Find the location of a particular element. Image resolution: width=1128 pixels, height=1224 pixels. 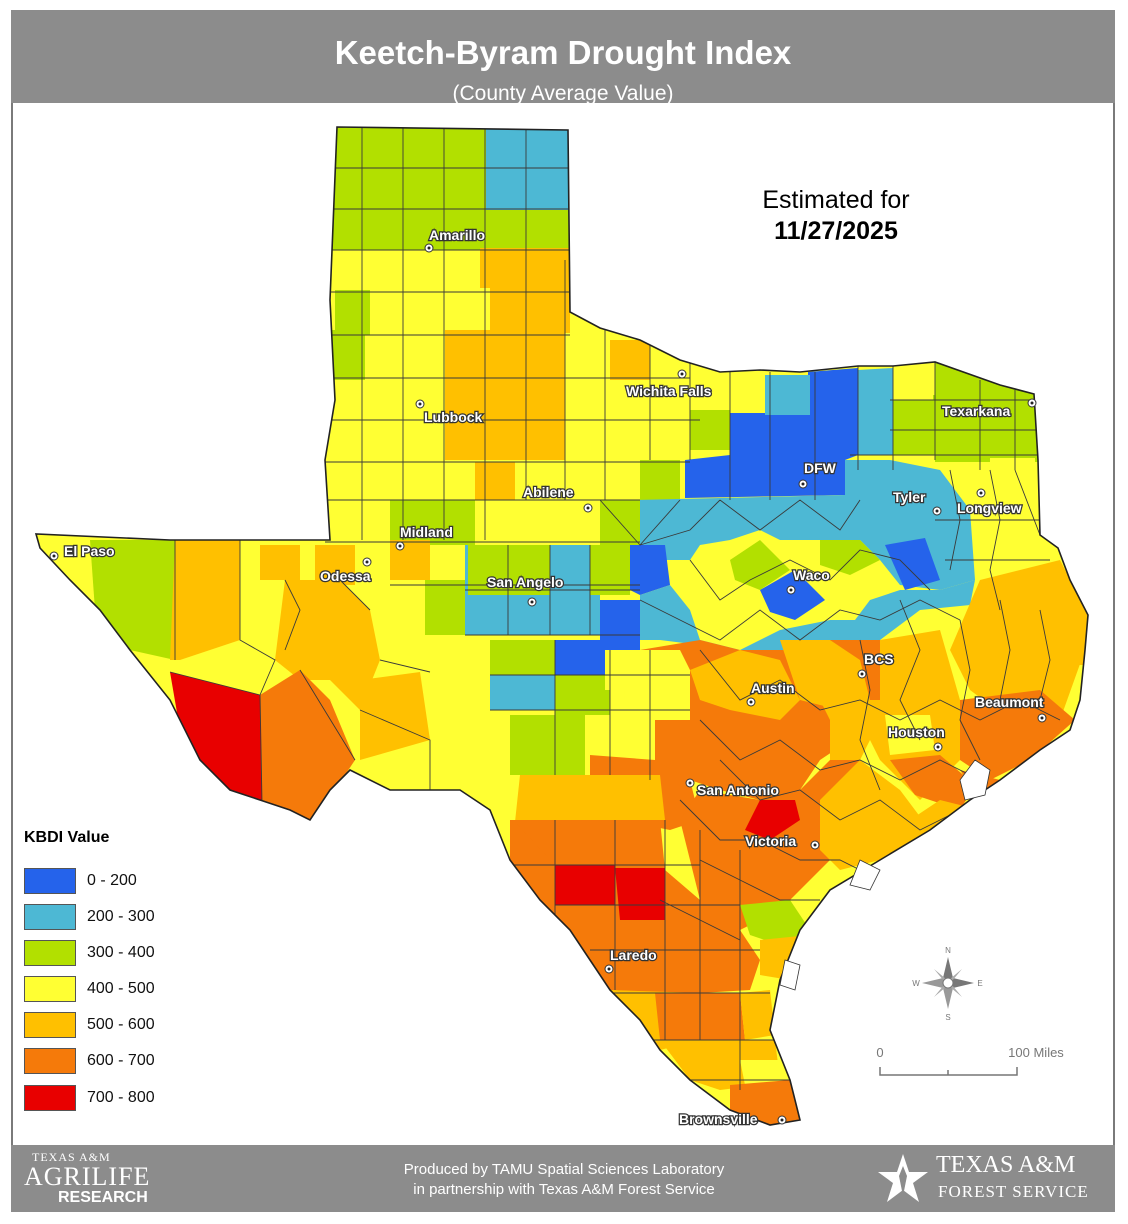

scale-start-label: 0 is located at coordinates (879, 1052).